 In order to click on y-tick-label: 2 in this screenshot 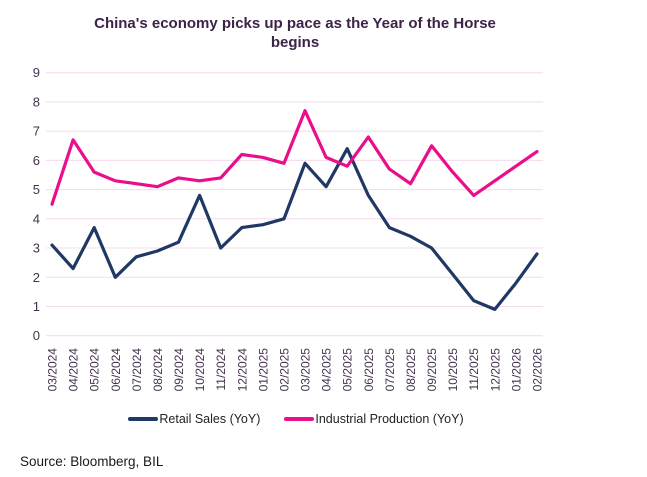, I will do `click(36, 277)`.